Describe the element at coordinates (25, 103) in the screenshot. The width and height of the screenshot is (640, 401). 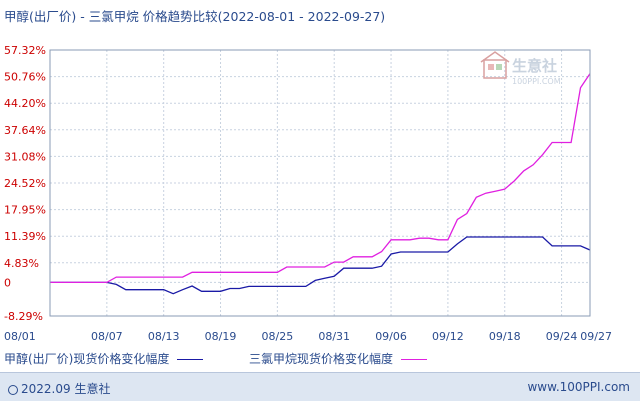
I see `y-tick-label: 44.20%` at that location.